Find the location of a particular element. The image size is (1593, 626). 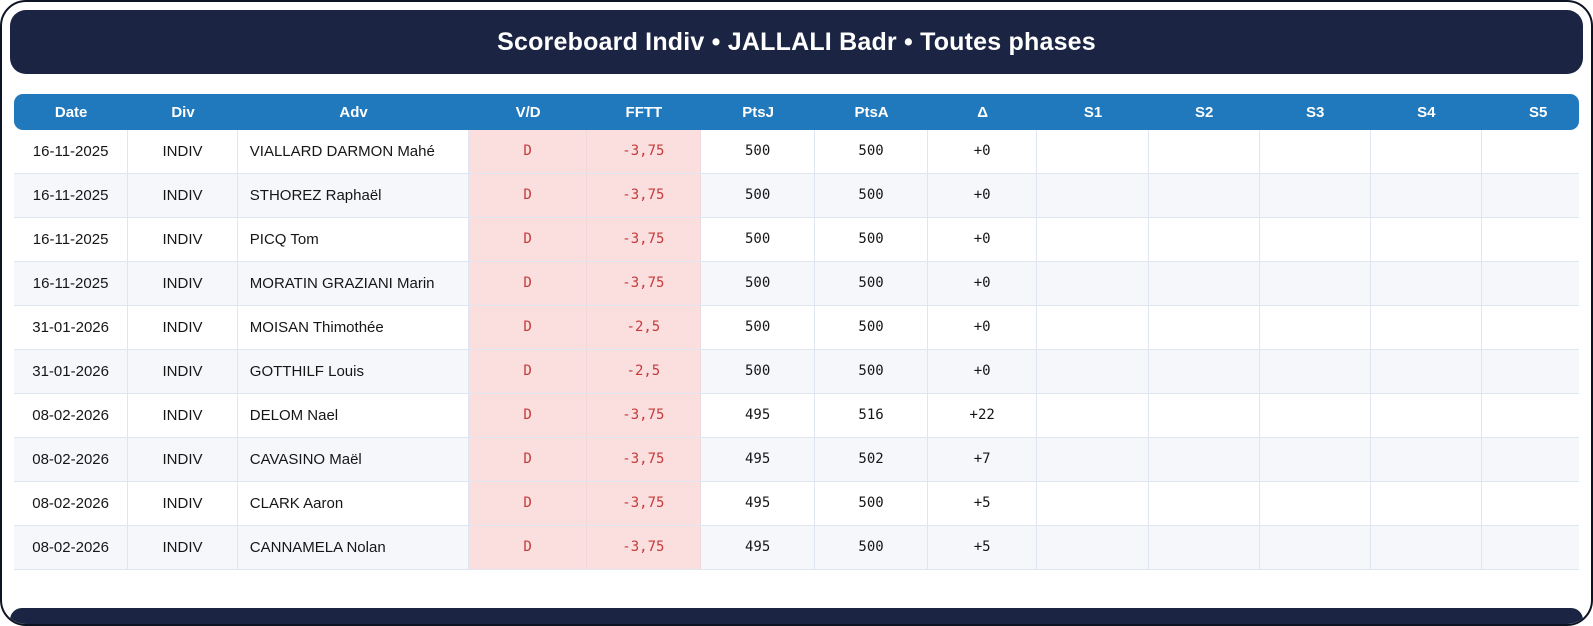

cell-adv: CAVASINO Maël is located at coordinates (354, 459).